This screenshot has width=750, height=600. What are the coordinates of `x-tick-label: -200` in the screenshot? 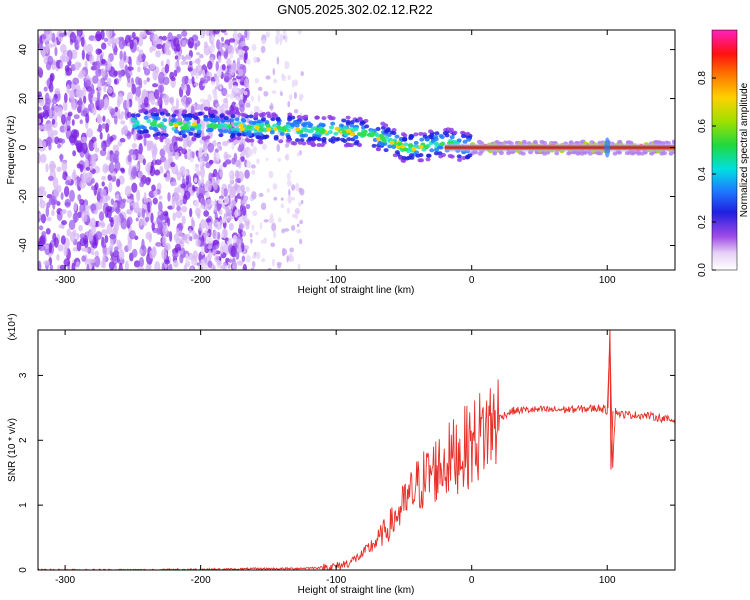 It's located at (201, 580).